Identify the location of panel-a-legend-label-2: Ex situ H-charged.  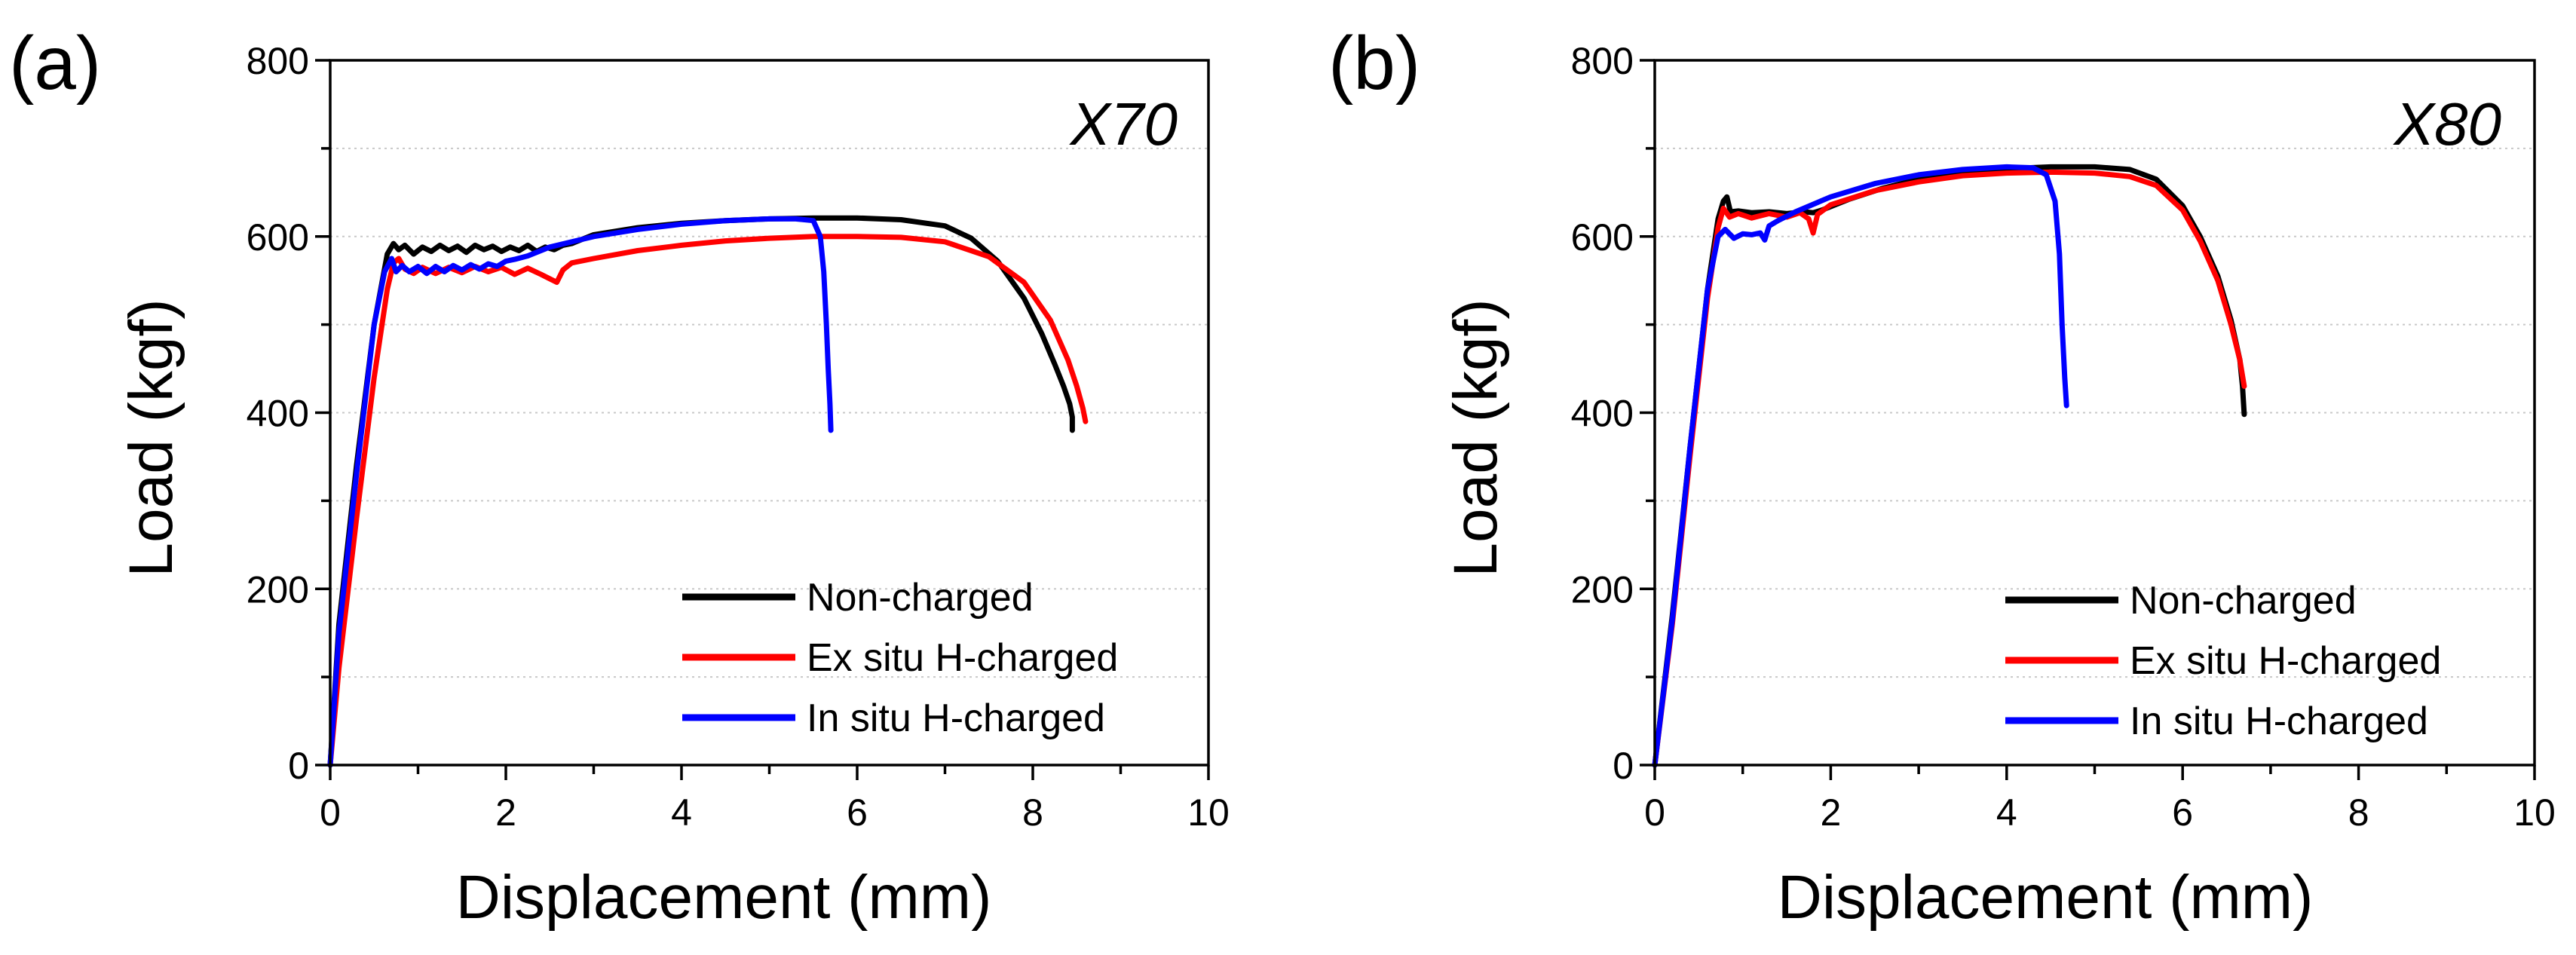
(962, 658).